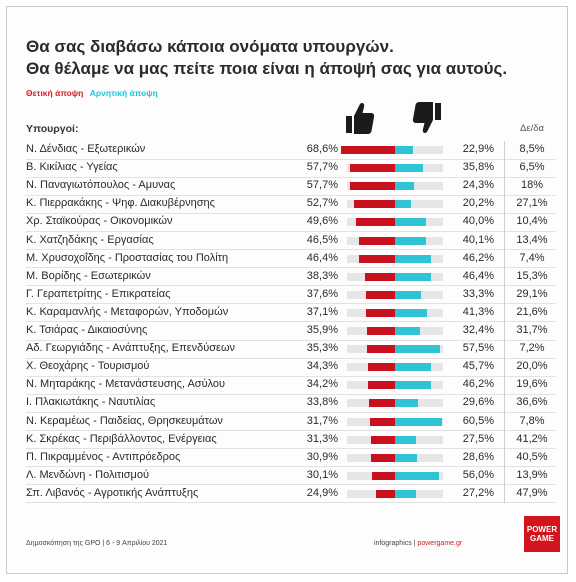 The width and height of the screenshot is (576, 582). I want to click on minister-name: Χρ. Σταϊκούρας - Οικονομικών, so click(99, 221).